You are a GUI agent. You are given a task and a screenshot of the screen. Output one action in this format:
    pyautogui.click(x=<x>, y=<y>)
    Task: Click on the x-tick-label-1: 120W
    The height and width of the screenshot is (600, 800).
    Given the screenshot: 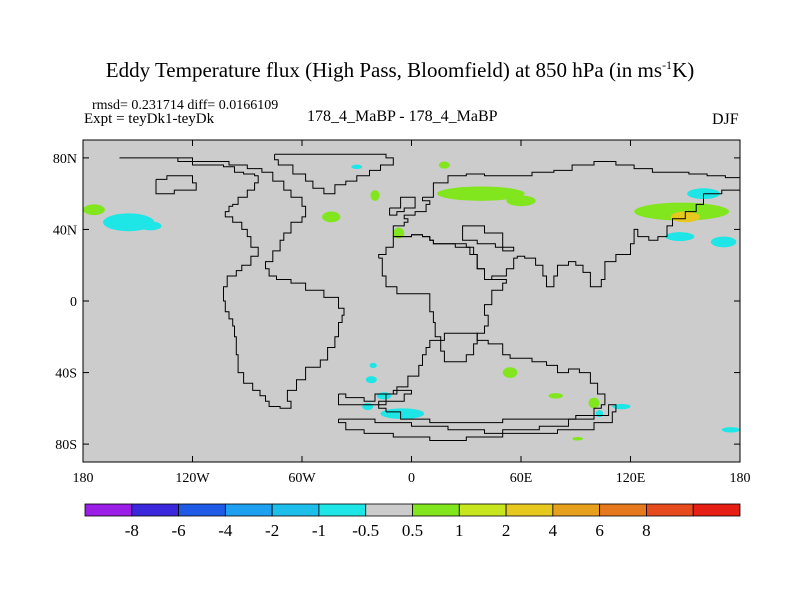 What is the action you would take?
    pyautogui.click(x=192, y=478)
    